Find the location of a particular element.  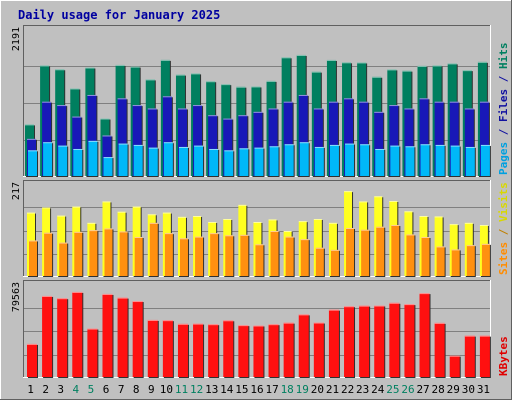

bar-sites-day-9-fill is located at coordinates (153, 249).